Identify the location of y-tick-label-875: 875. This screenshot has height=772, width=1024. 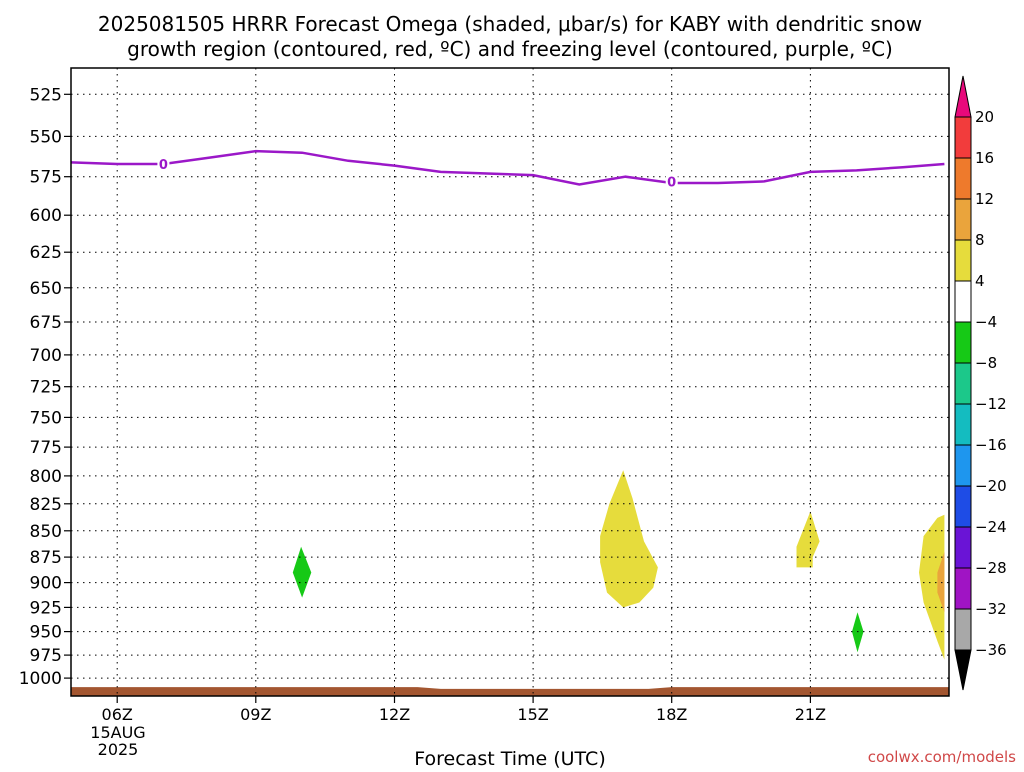
(46, 558).